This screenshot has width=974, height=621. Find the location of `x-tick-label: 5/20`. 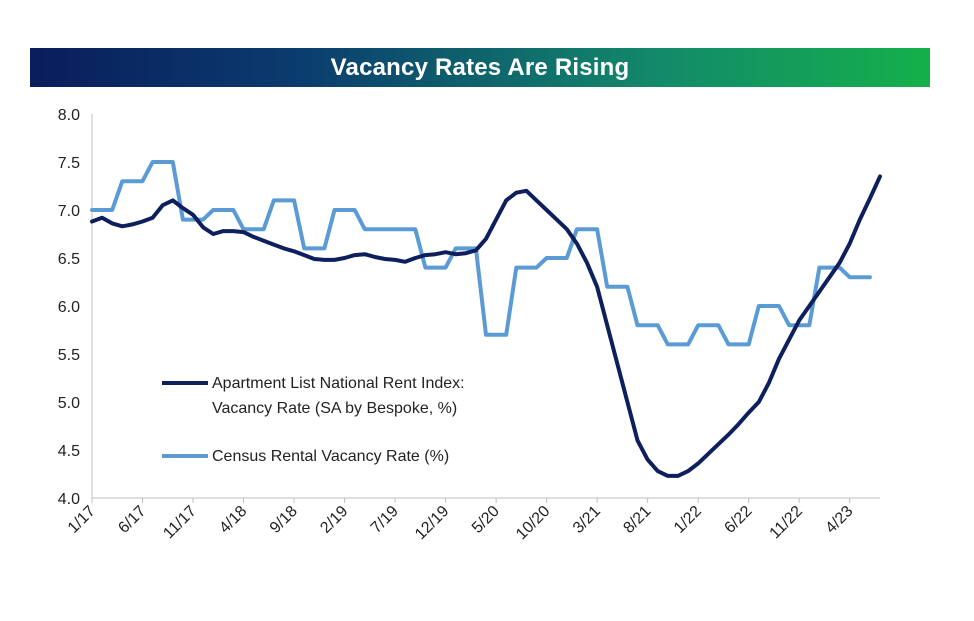

x-tick-label: 5/20 is located at coordinates (486, 520).